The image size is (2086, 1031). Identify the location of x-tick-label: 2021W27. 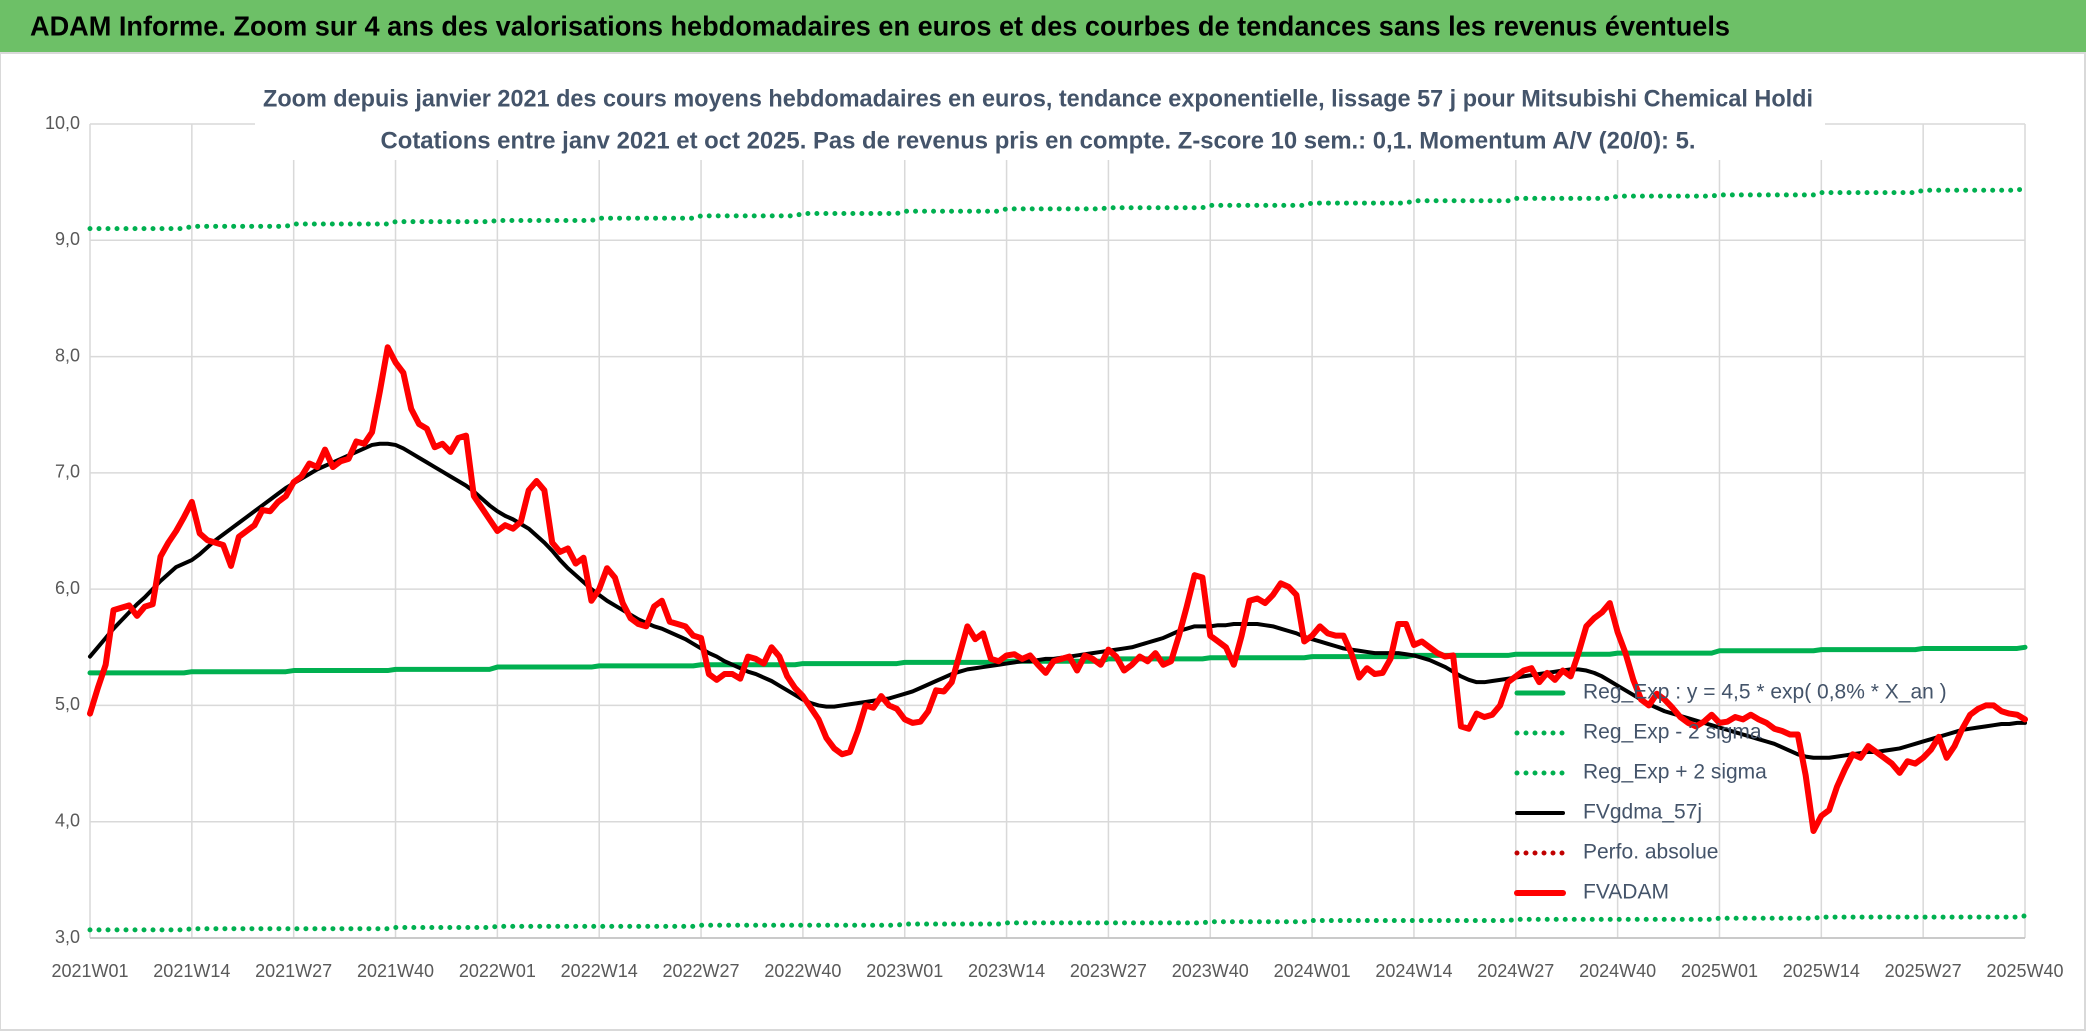
(293, 971).